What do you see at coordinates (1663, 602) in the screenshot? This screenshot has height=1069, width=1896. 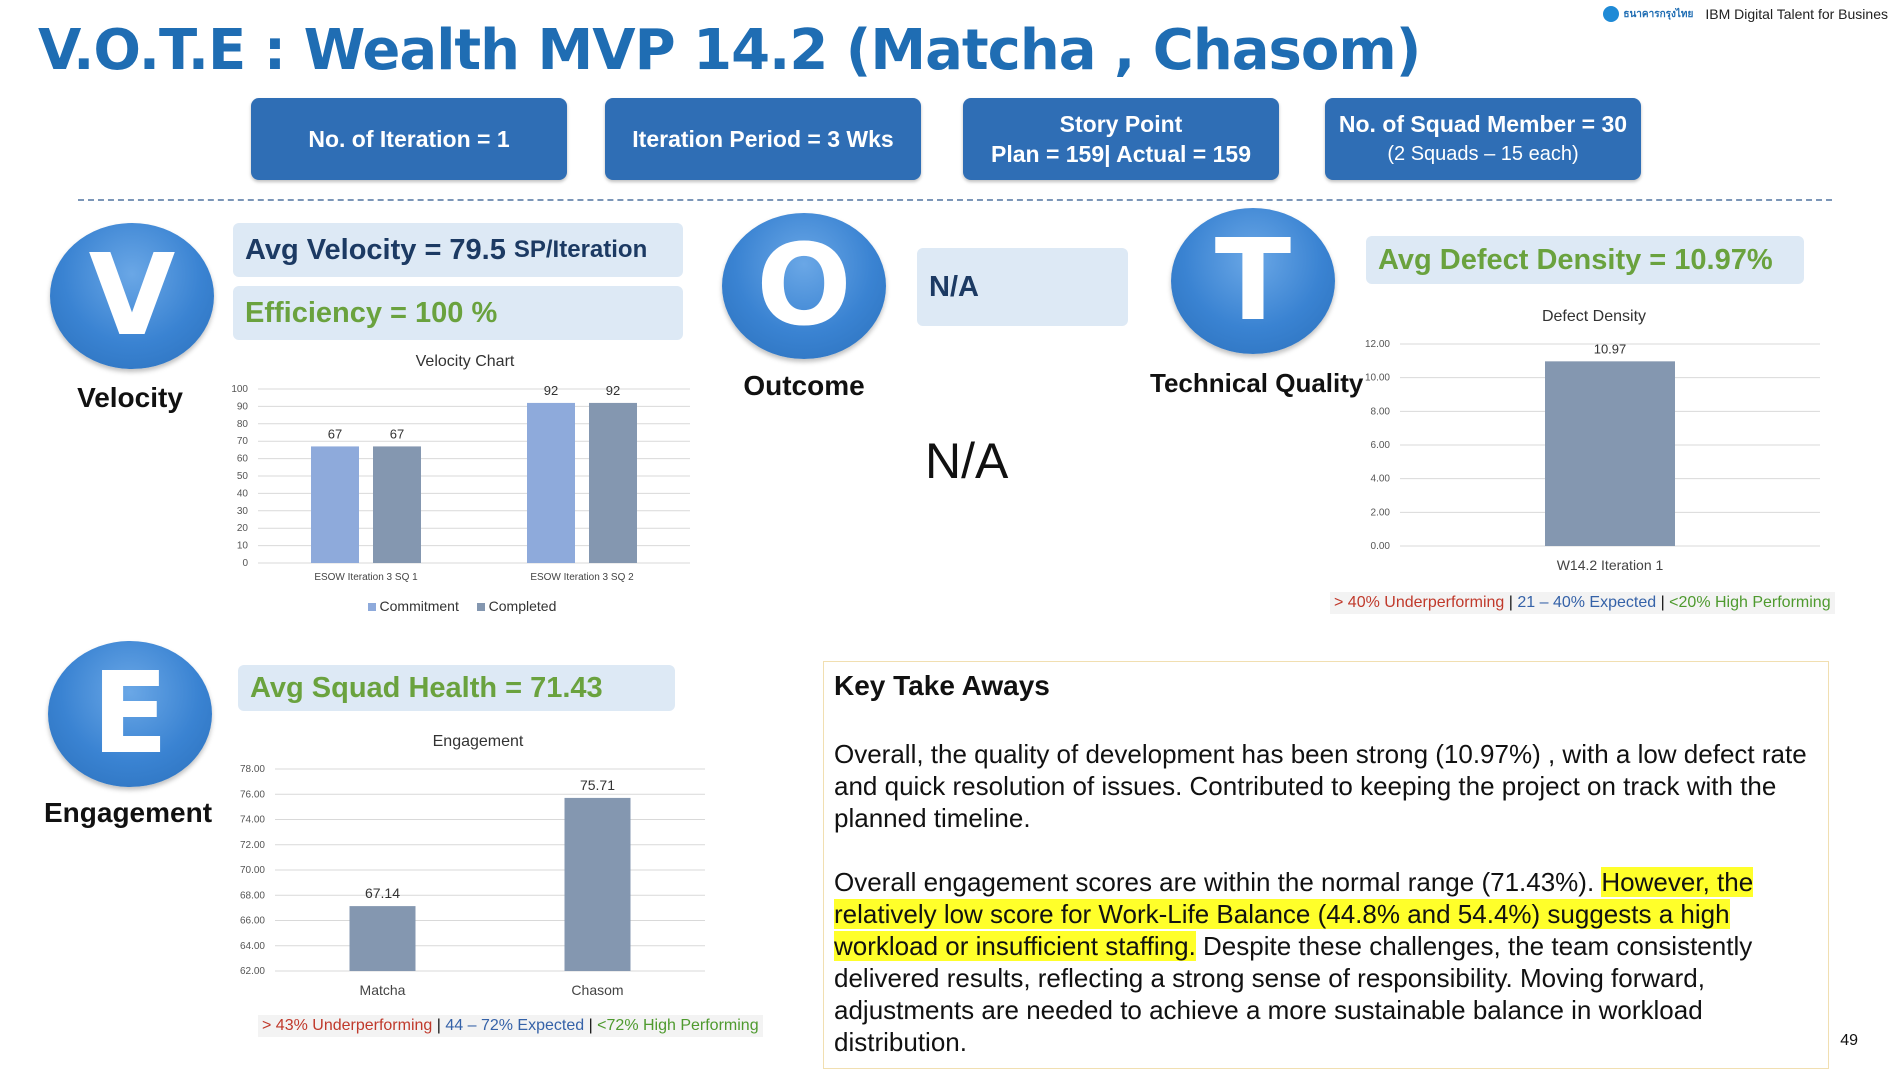 I see `defect-legend-sep2: |` at bounding box center [1663, 602].